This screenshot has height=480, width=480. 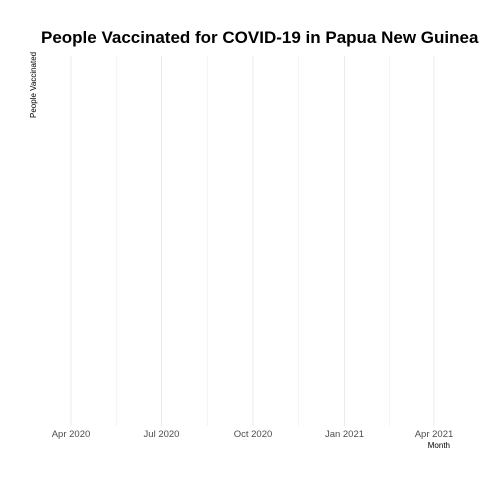 What do you see at coordinates (344, 434) in the screenshot?
I see `x-tick-label: Jan 2021` at bounding box center [344, 434].